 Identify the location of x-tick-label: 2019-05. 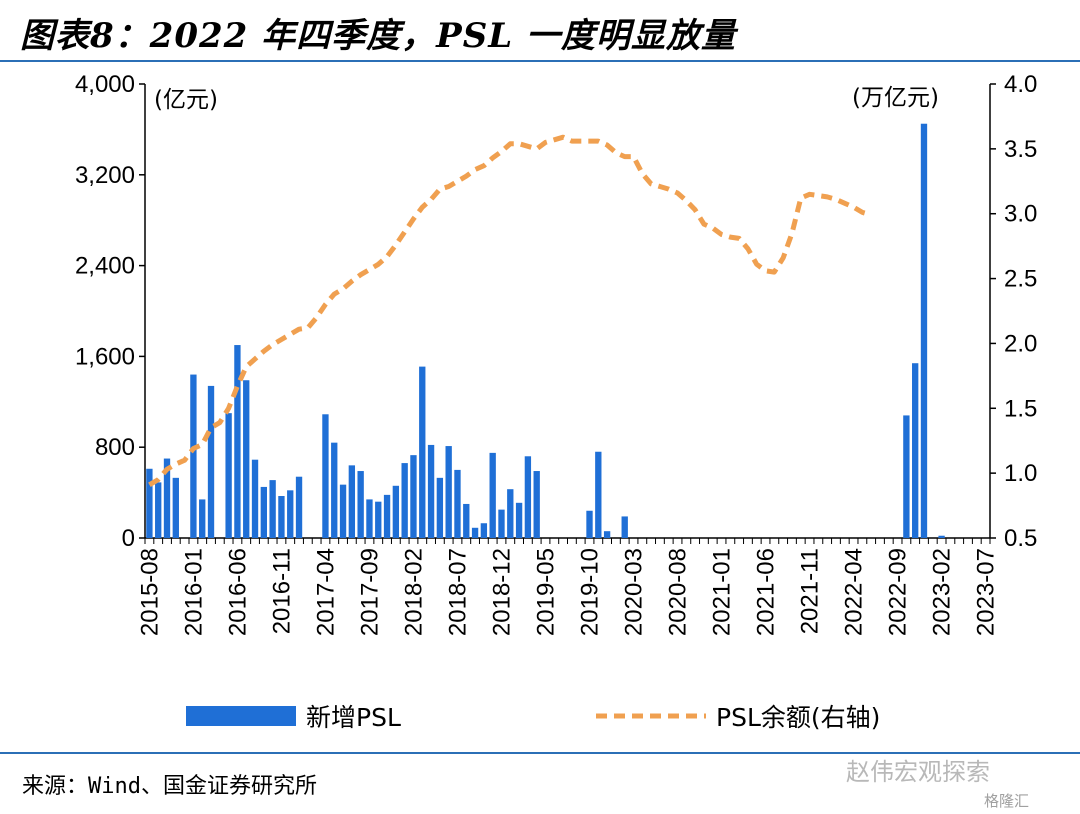
(545, 592).